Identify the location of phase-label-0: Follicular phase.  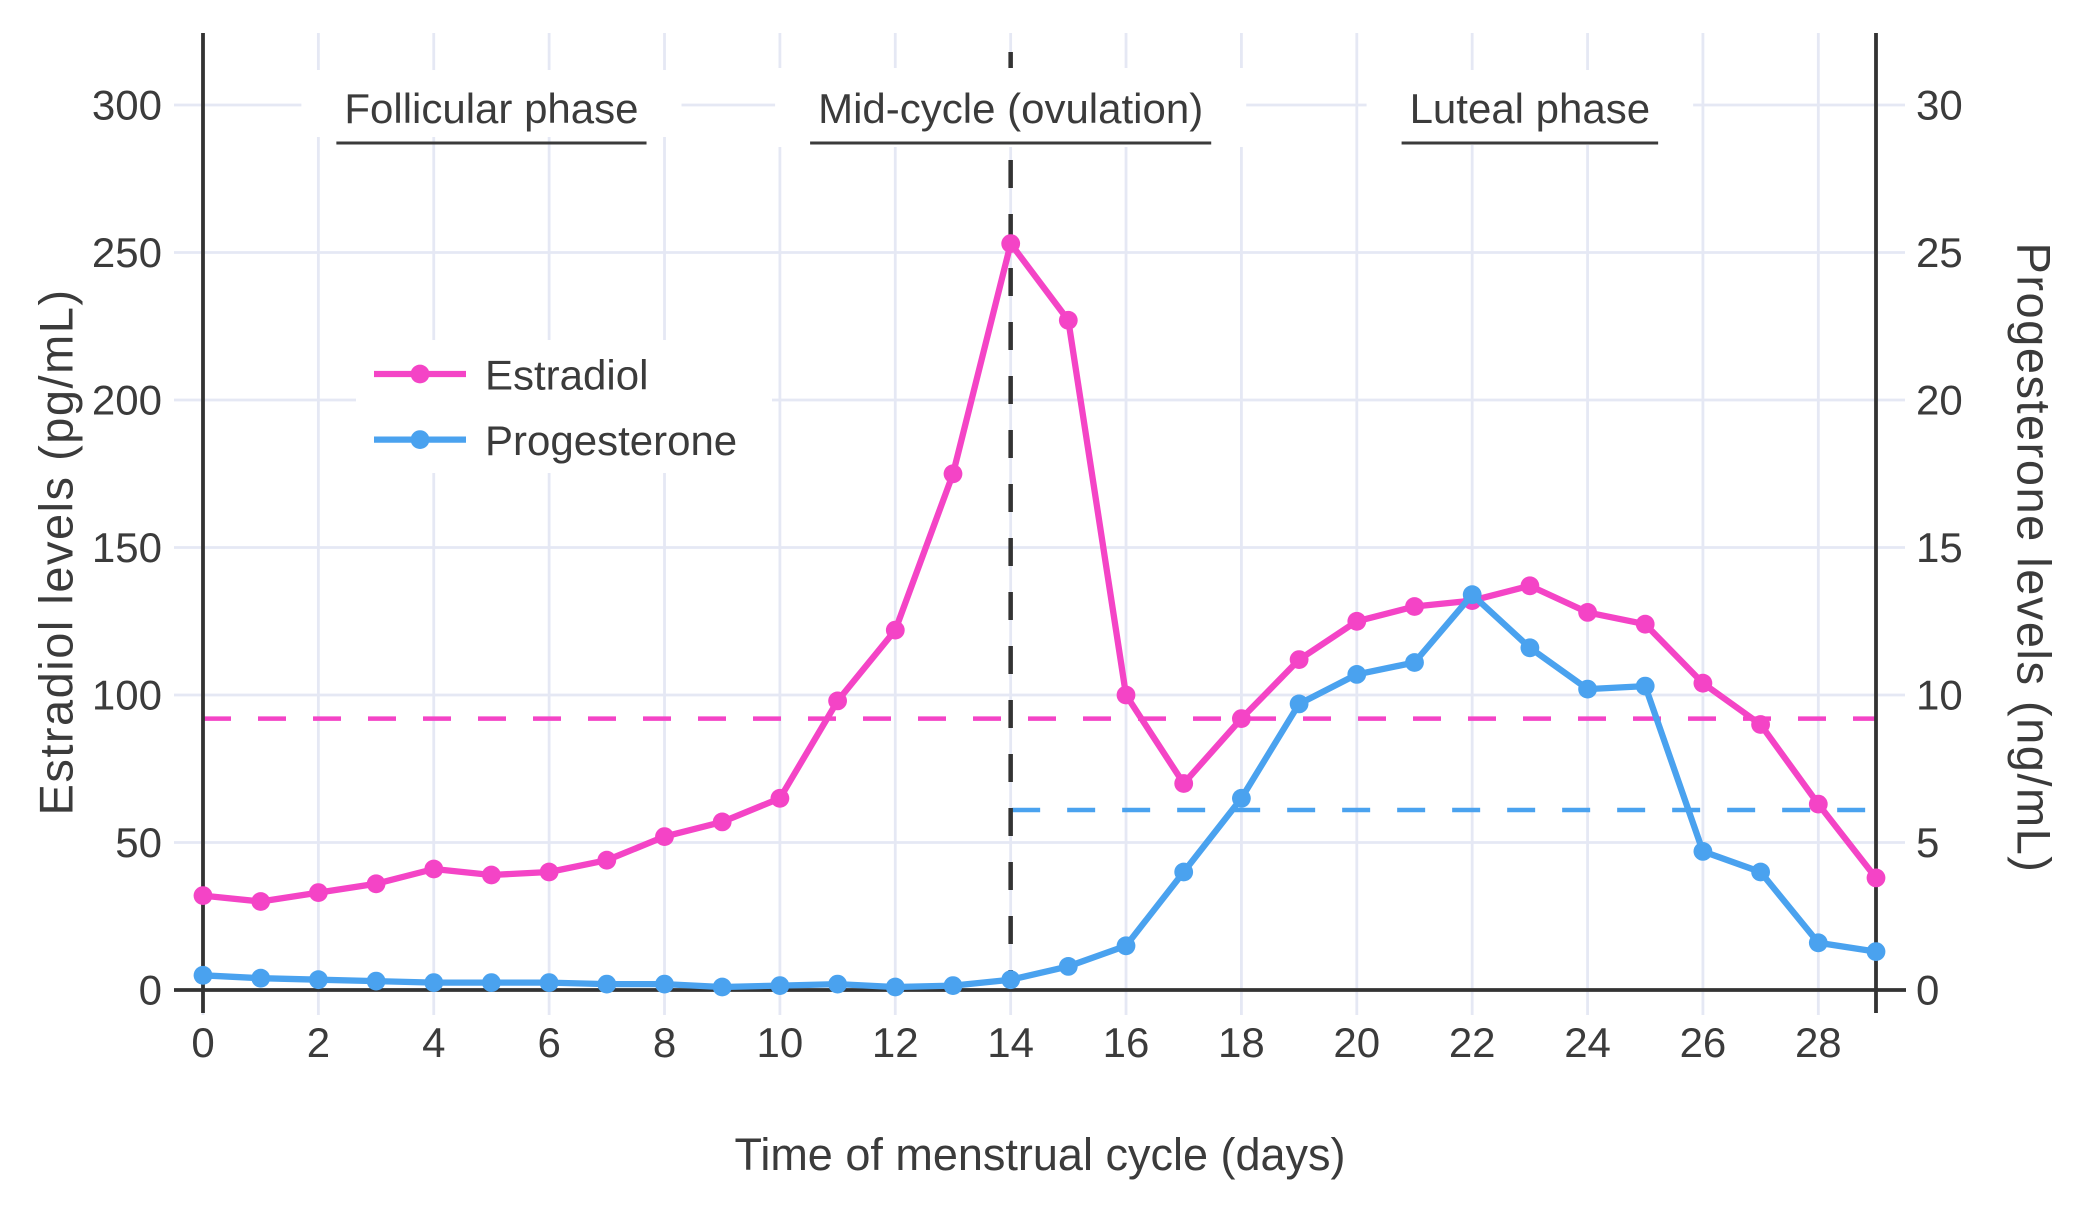
(491, 108).